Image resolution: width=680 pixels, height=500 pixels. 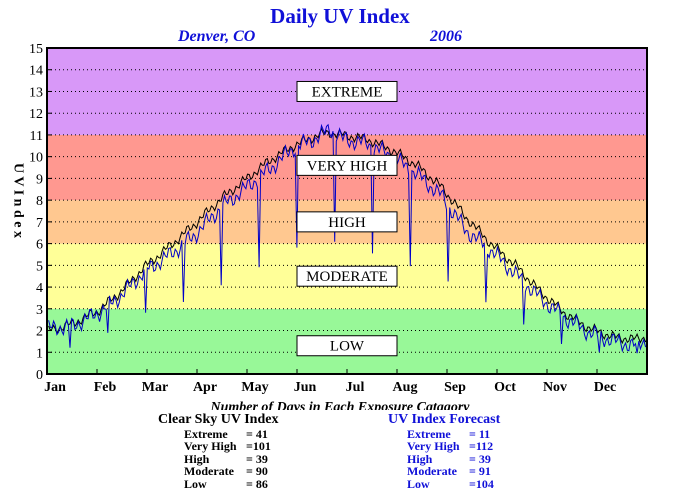 I want to click on band-label-low: LOW, so click(x=347, y=347).